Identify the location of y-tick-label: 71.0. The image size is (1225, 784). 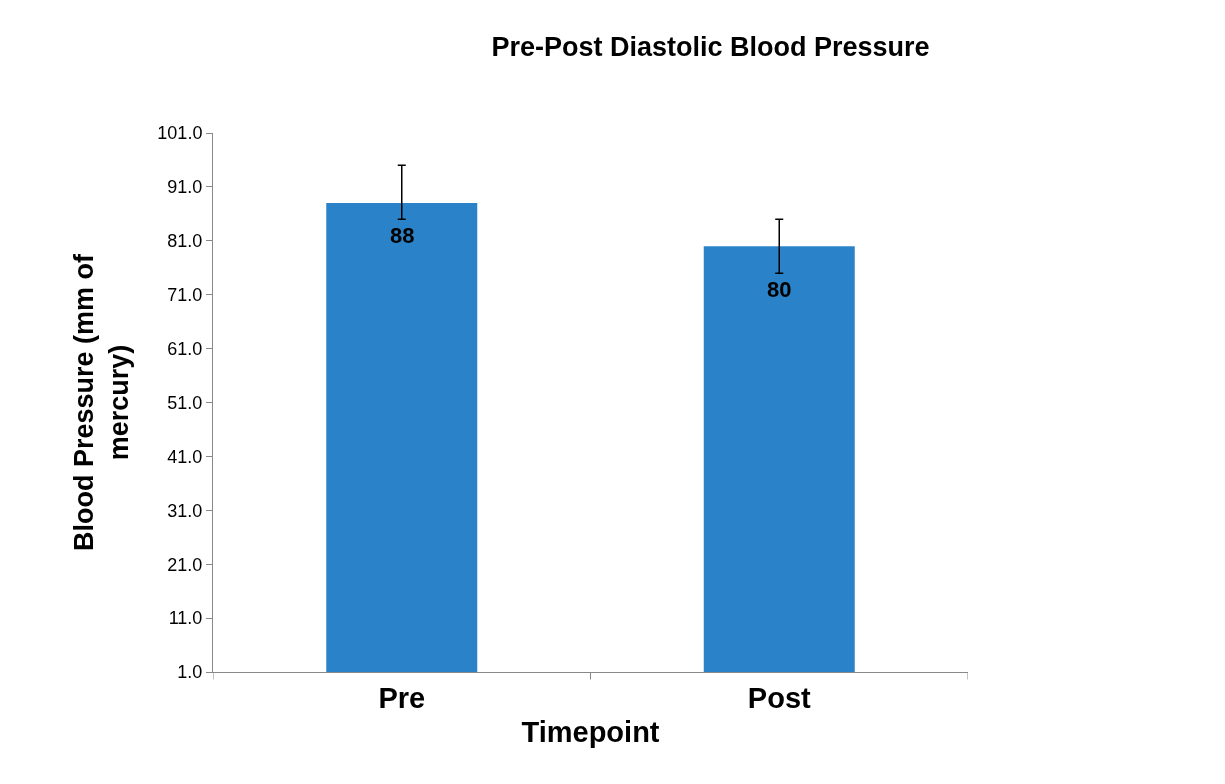
(185, 295).